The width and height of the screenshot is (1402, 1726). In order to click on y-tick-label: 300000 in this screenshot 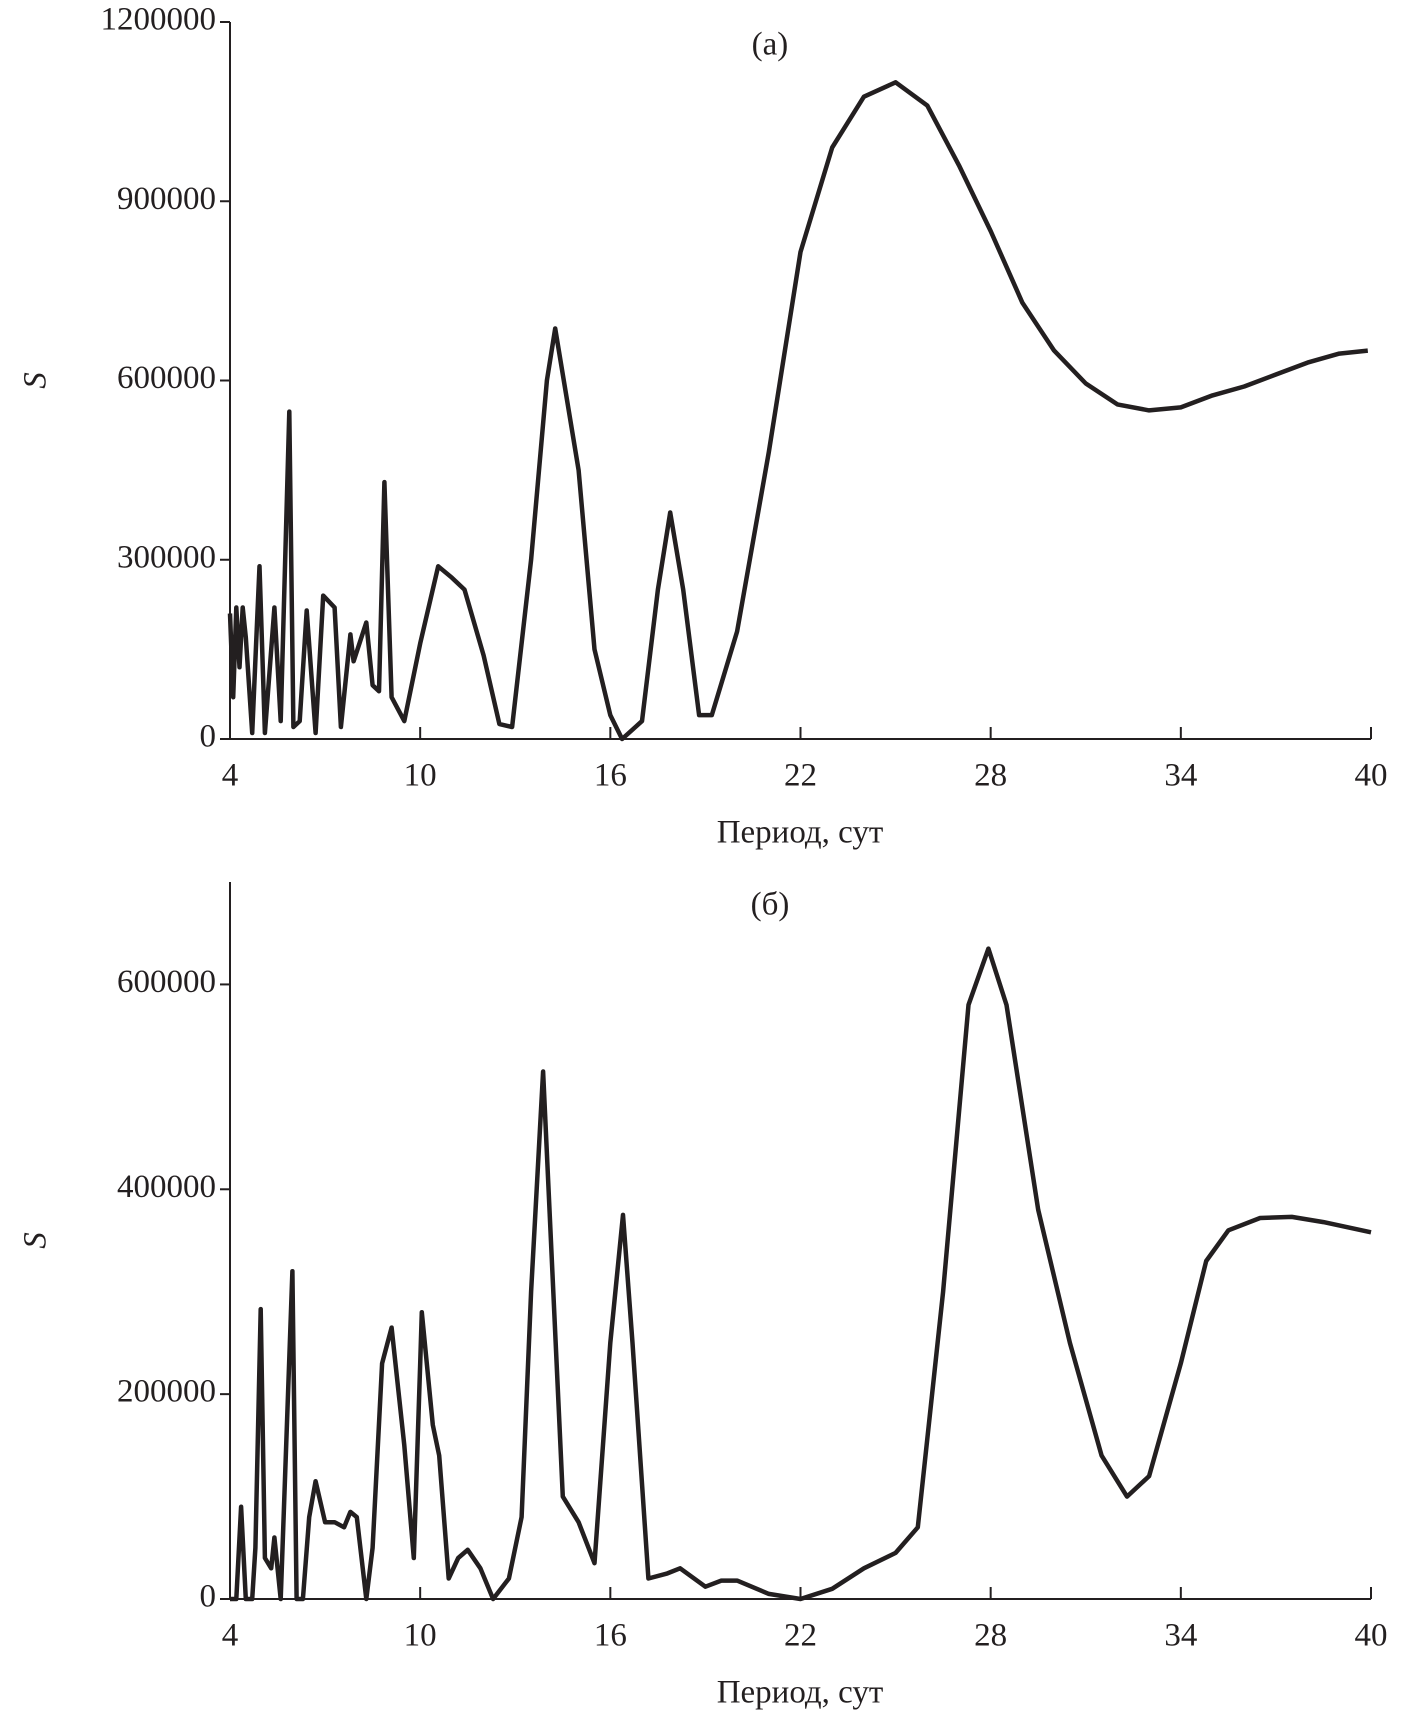, I will do `click(166, 557)`.